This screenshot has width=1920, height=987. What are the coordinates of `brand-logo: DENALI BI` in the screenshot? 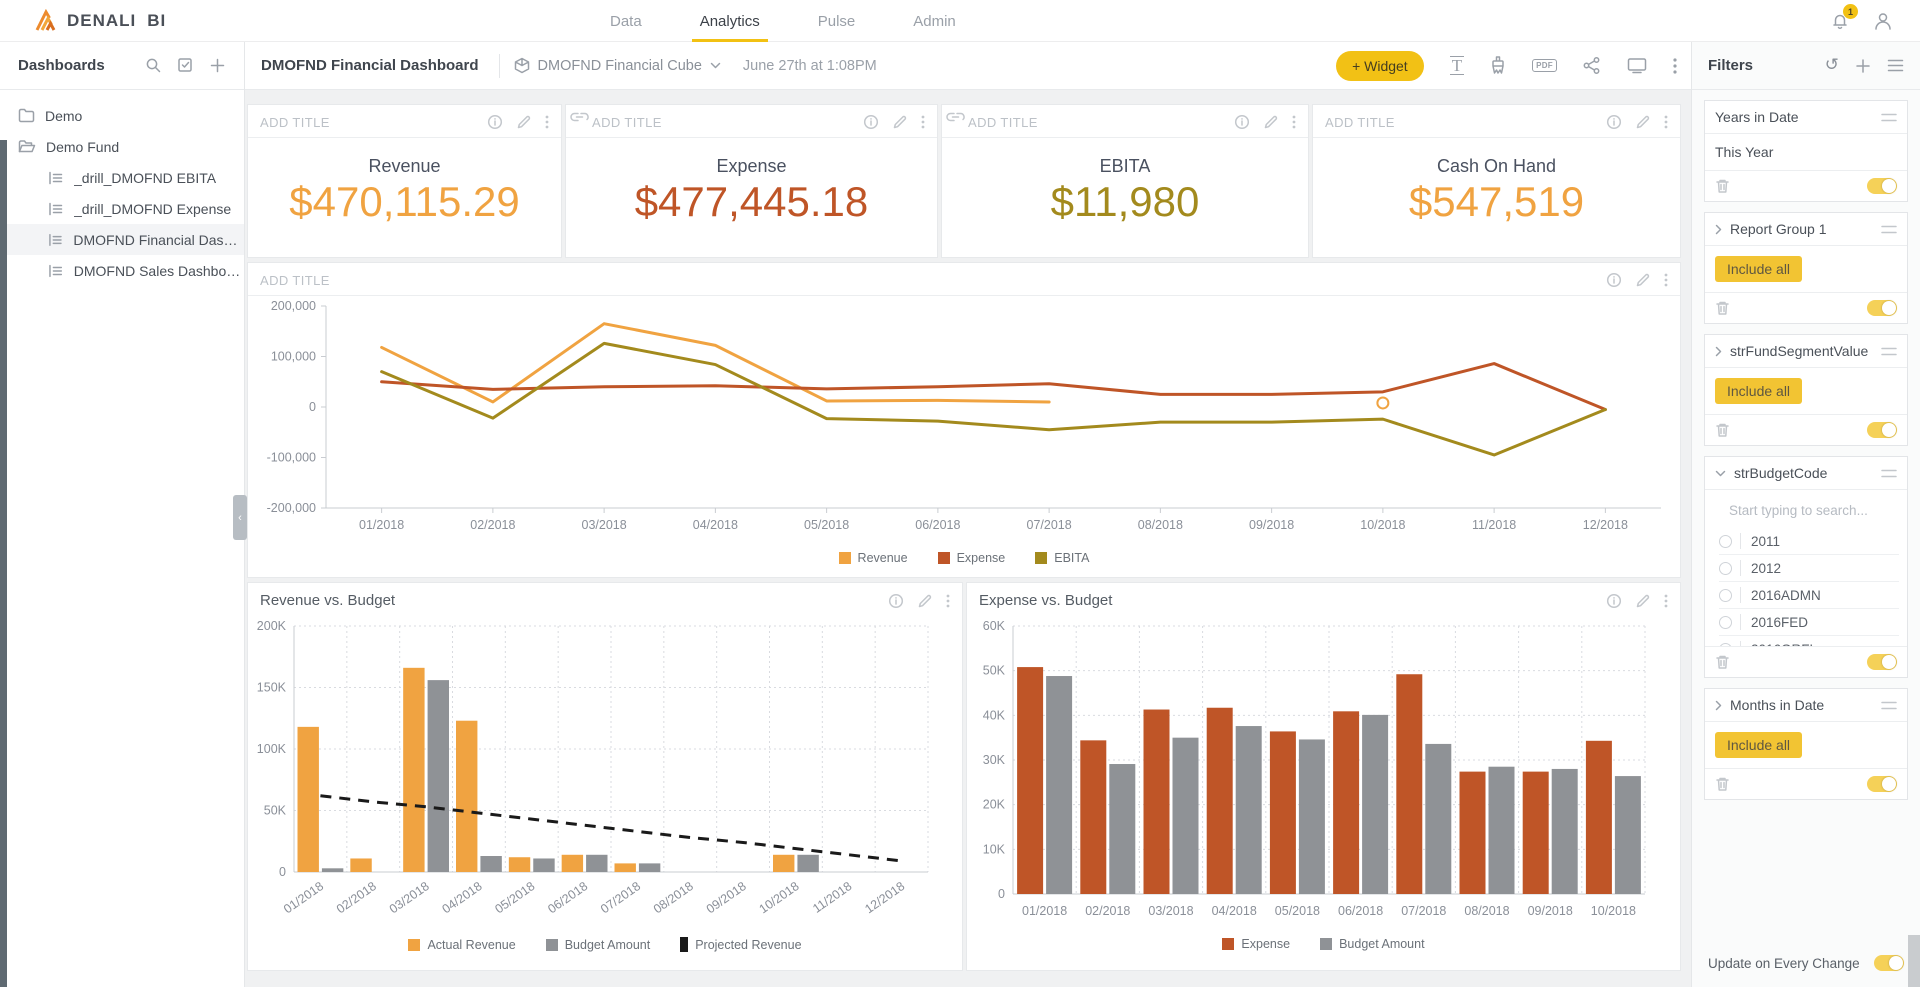 It's located at (150, 20).